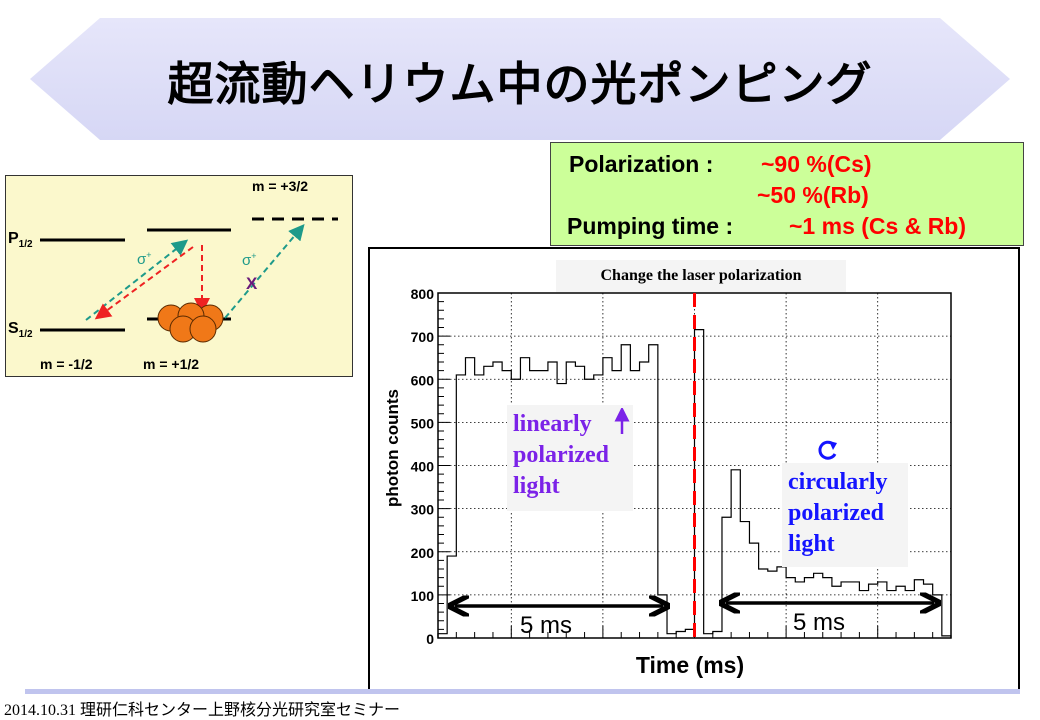  I want to click on annotation-line: circularly, so click(838, 482).